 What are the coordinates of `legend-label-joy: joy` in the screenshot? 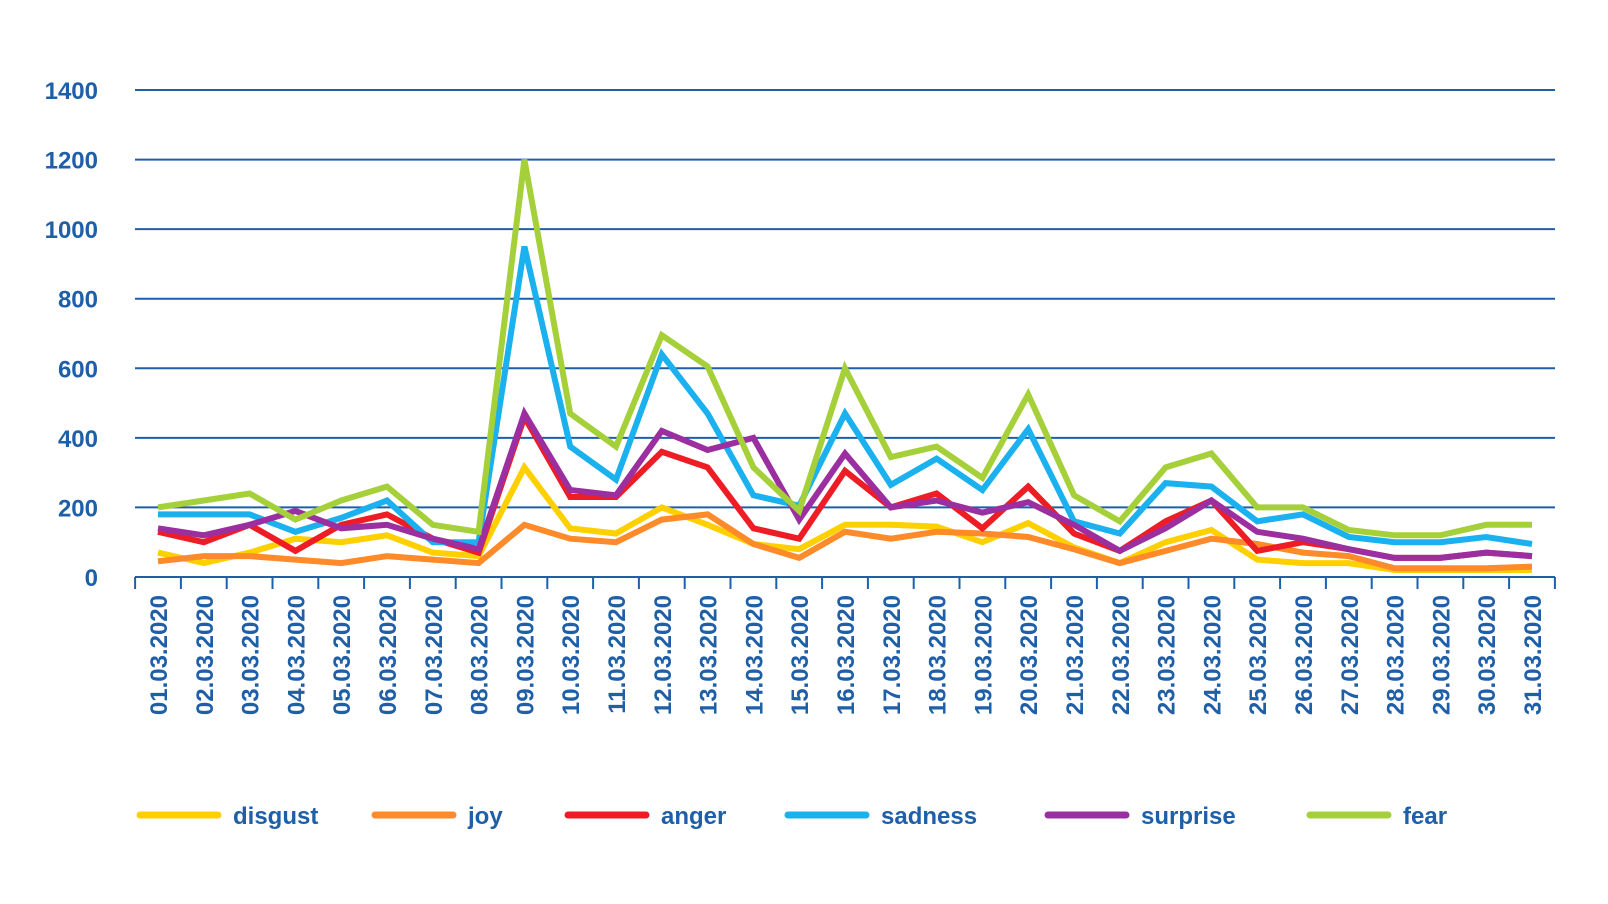 It's located at (485, 816).